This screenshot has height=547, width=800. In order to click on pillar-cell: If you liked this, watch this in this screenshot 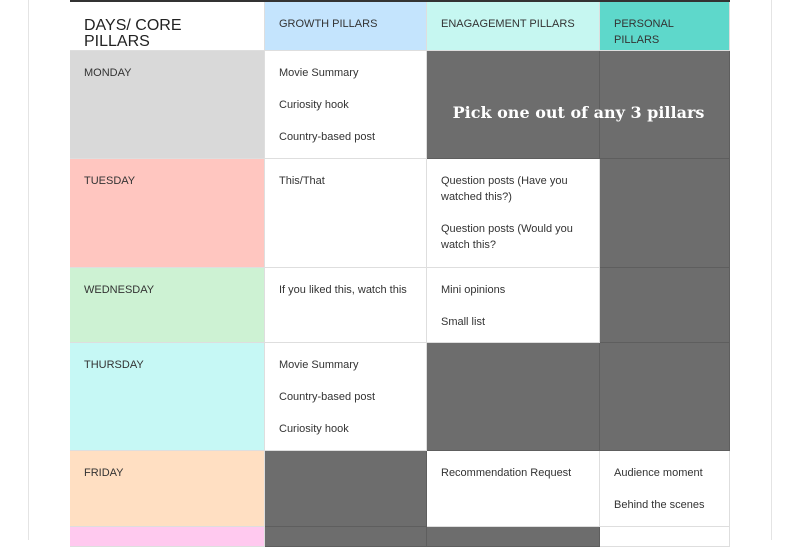, I will do `click(346, 305)`.